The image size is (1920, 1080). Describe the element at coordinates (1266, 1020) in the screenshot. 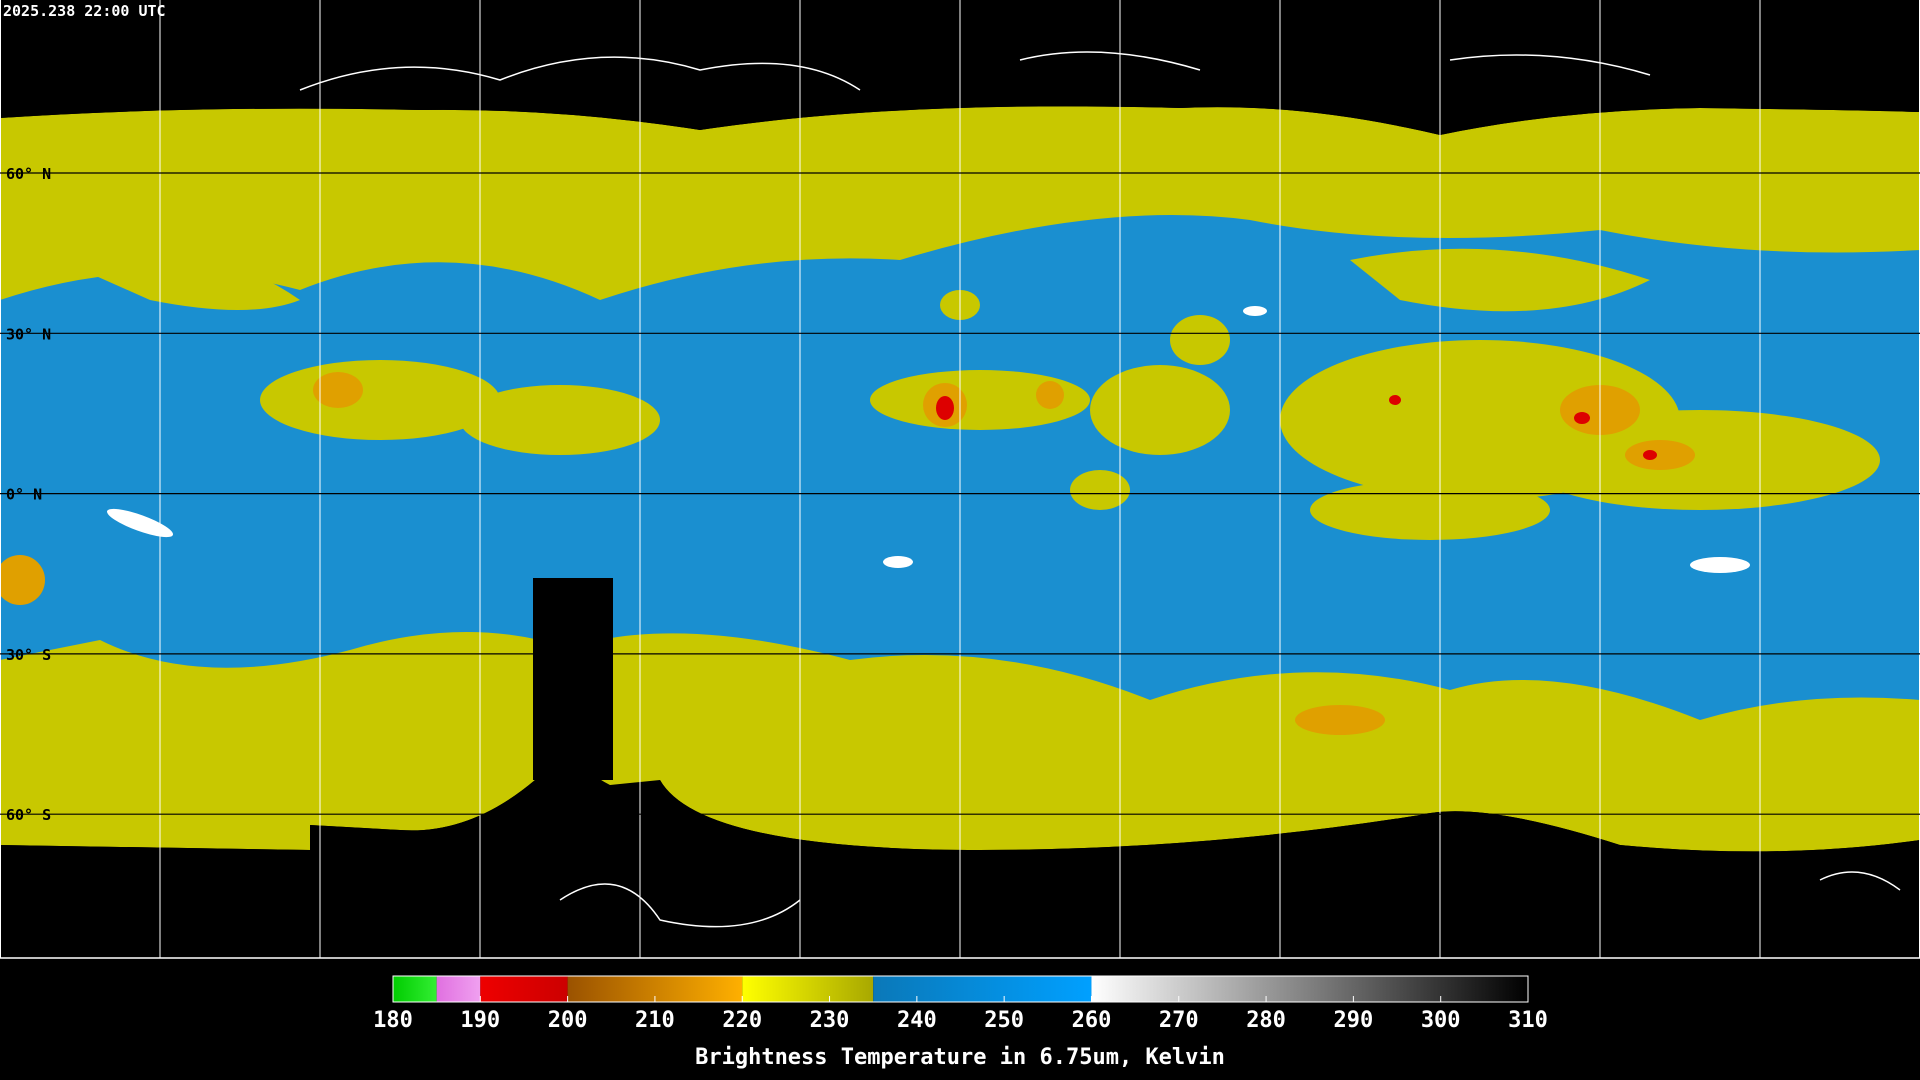

I see `colorbar-tick-label: 280` at that location.